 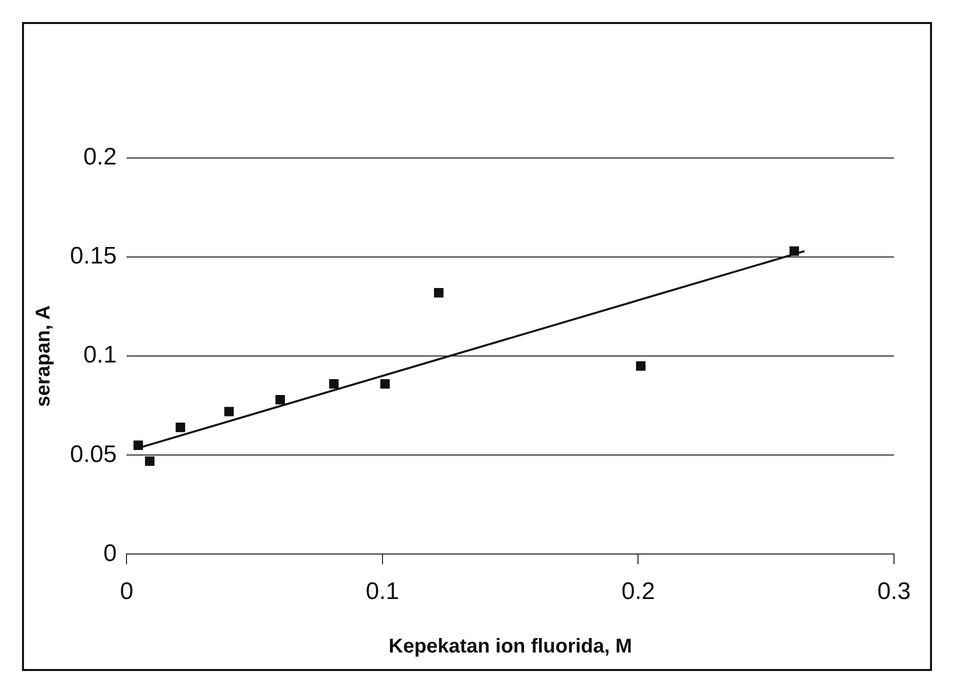 What do you see at coordinates (638, 592) in the screenshot?
I see `x-tick-label: 0.2` at bounding box center [638, 592].